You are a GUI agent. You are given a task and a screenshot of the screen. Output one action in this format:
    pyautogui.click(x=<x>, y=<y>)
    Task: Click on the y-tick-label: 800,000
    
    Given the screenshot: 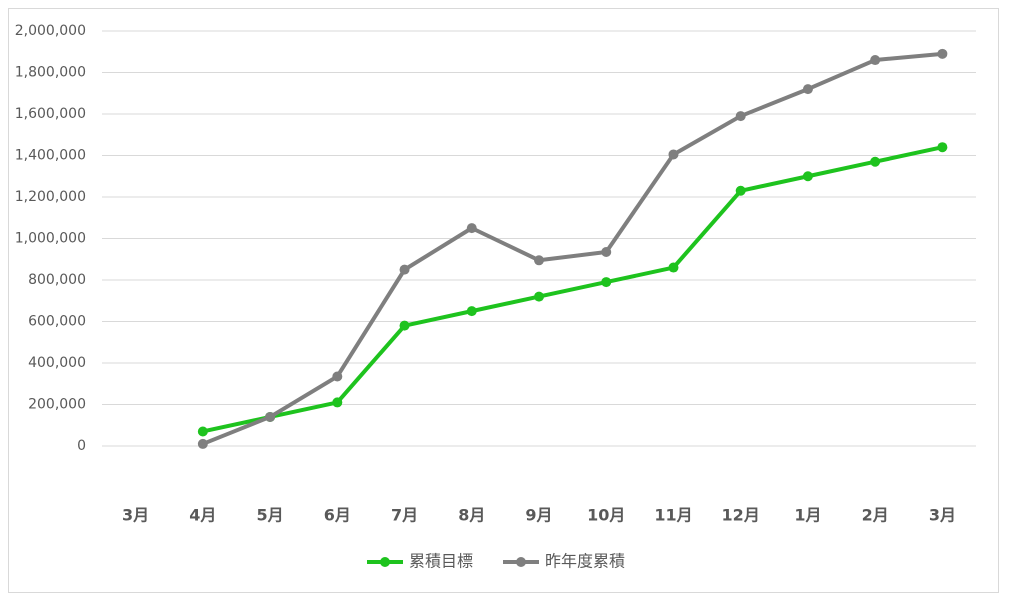 What is the action you would take?
    pyautogui.click(x=57, y=280)
    